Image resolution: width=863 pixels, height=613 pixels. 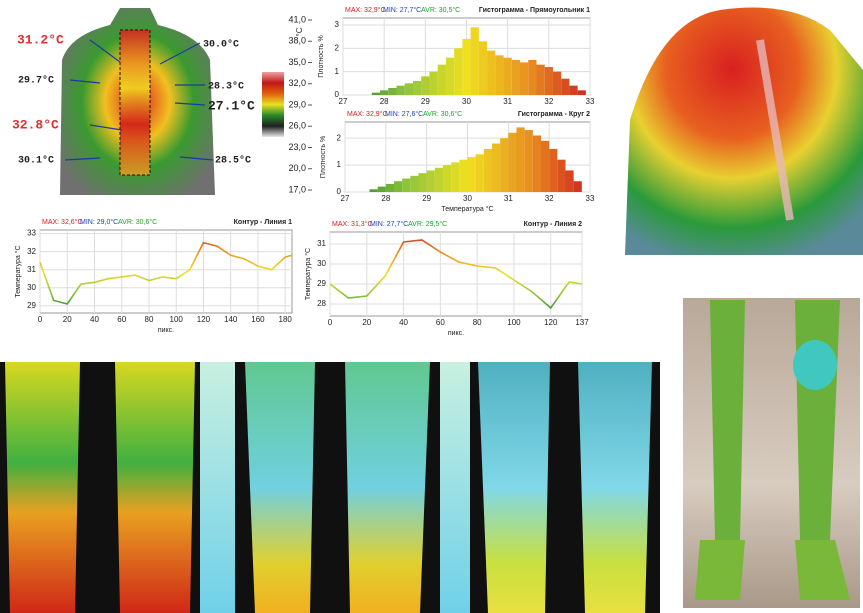 I want to click on y-tick-label: 28, so click(x=321, y=303).